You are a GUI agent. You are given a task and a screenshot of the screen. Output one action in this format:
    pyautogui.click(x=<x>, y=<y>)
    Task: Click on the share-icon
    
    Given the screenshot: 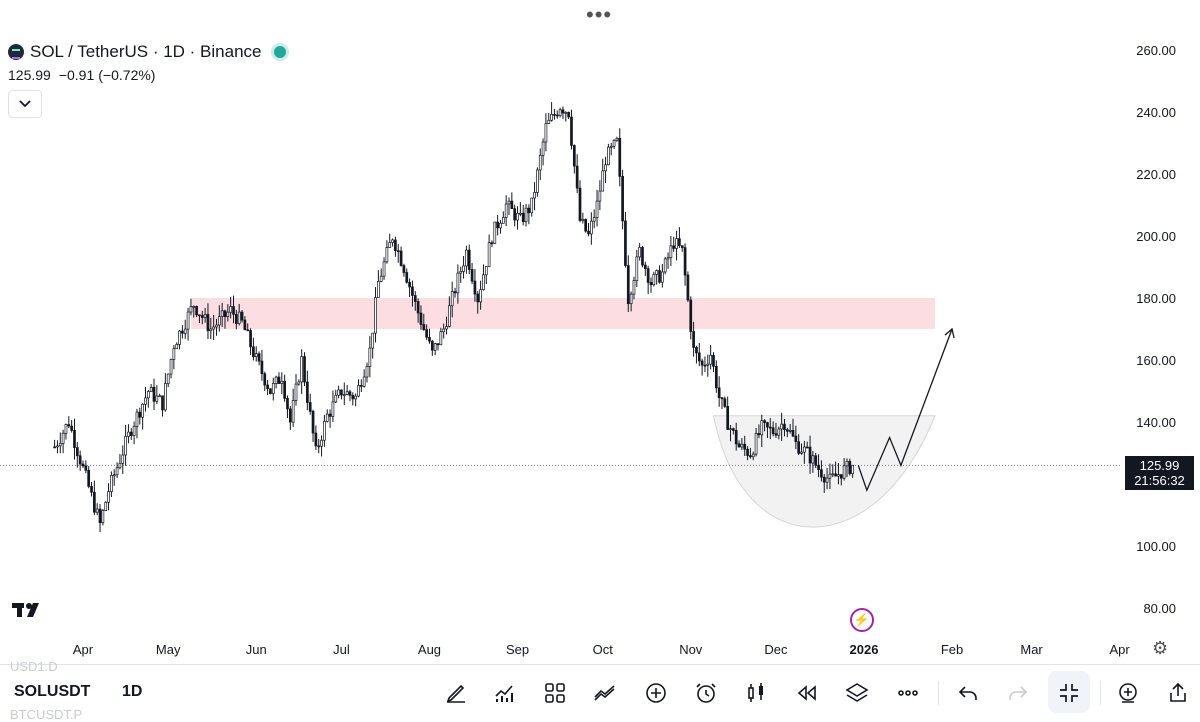 What is the action you would take?
    pyautogui.click(x=1178, y=693)
    